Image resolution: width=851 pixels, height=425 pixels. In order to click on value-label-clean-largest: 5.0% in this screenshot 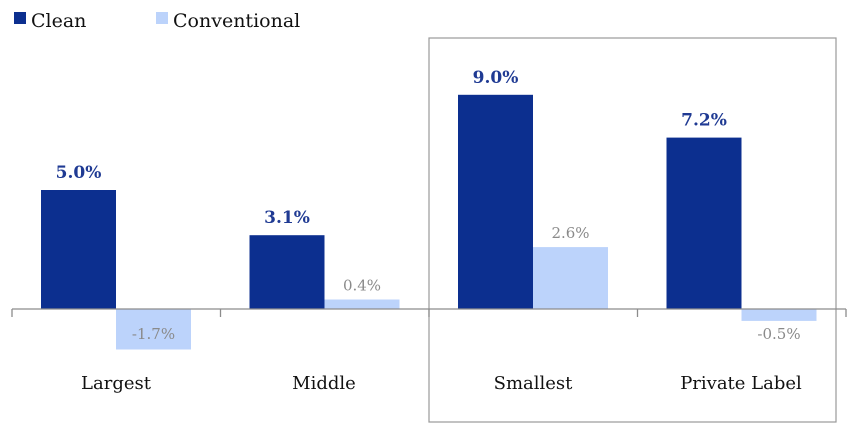, I will do `click(79, 173)`.